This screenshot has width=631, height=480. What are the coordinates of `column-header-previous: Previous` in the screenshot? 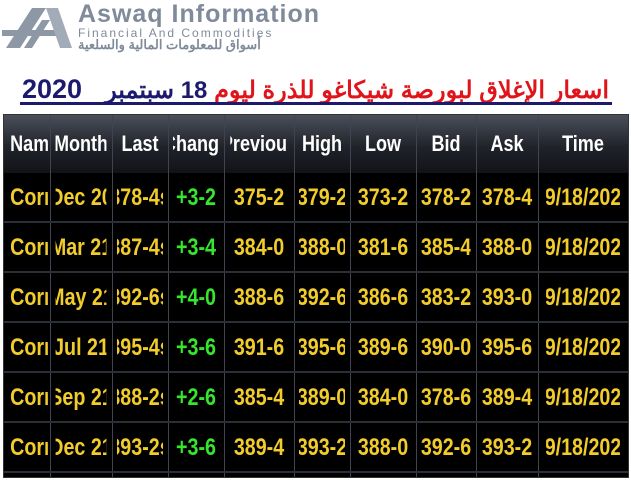 It's located at (259, 143).